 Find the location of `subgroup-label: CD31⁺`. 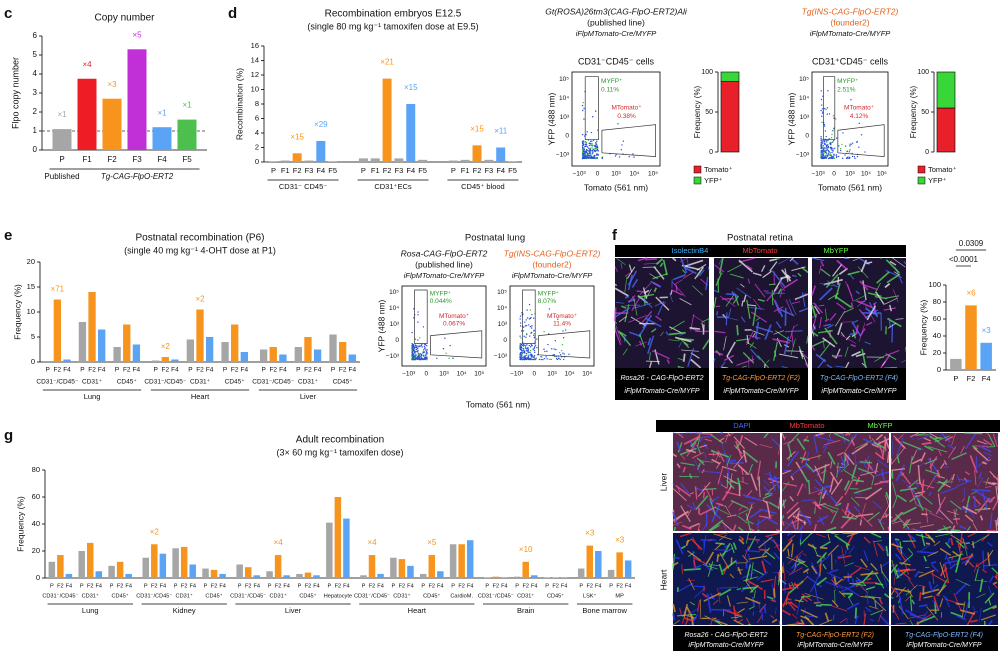

subgroup-label: CD31⁺ is located at coordinates (308, 382).